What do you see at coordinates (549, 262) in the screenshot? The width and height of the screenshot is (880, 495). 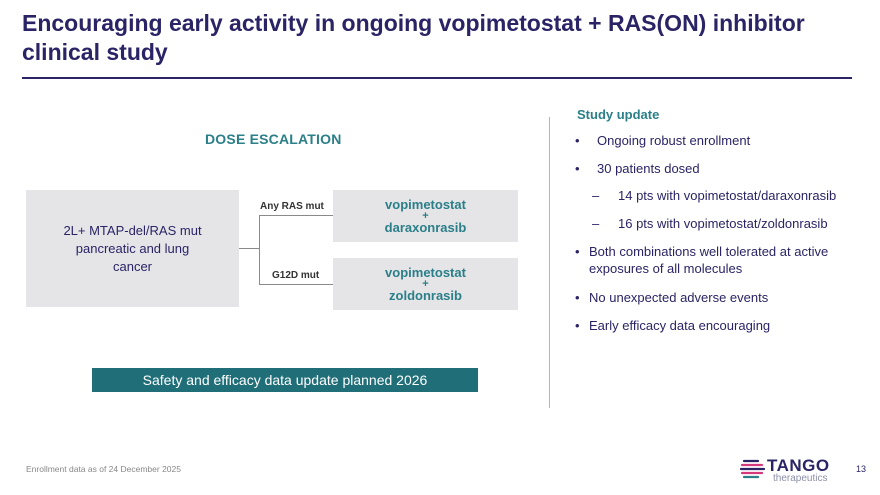 I see `column-divider` at bounding box center [549, 262].